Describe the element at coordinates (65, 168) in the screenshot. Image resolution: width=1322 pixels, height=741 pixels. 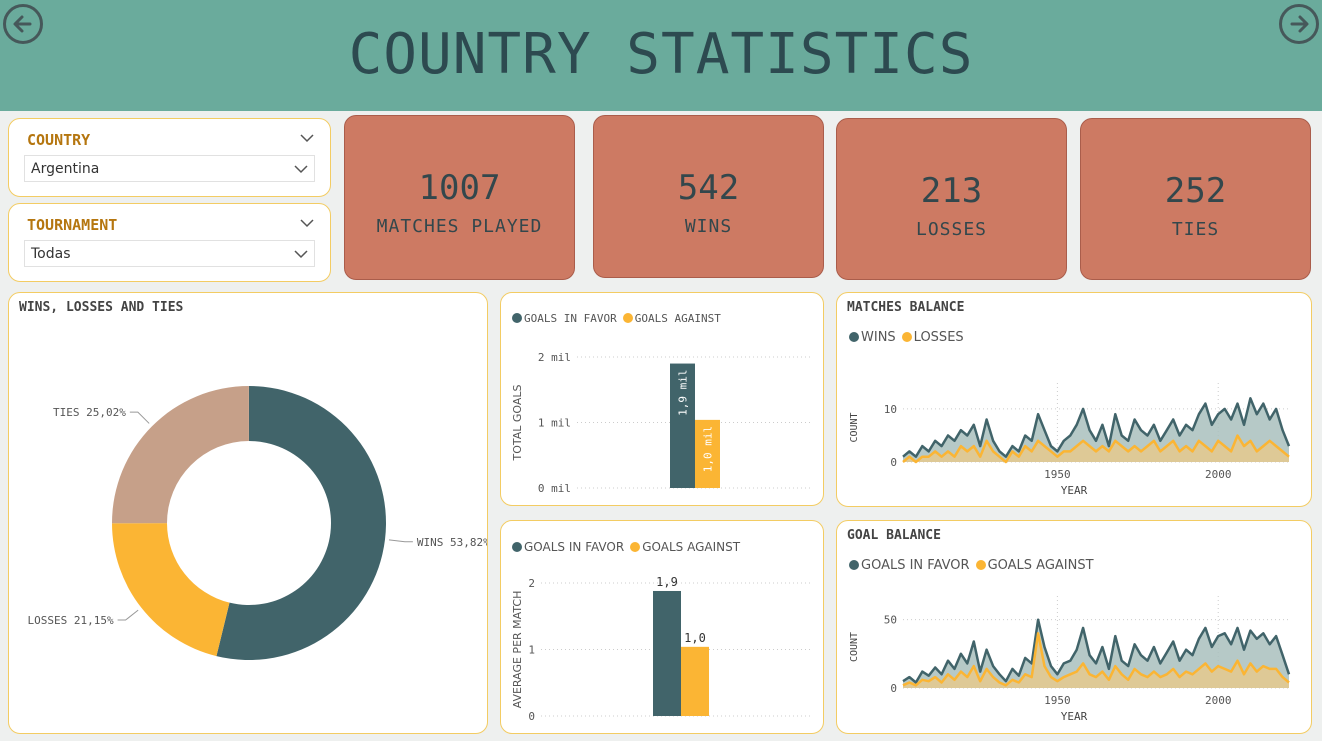
I see `country-value: Argentina` at that location.